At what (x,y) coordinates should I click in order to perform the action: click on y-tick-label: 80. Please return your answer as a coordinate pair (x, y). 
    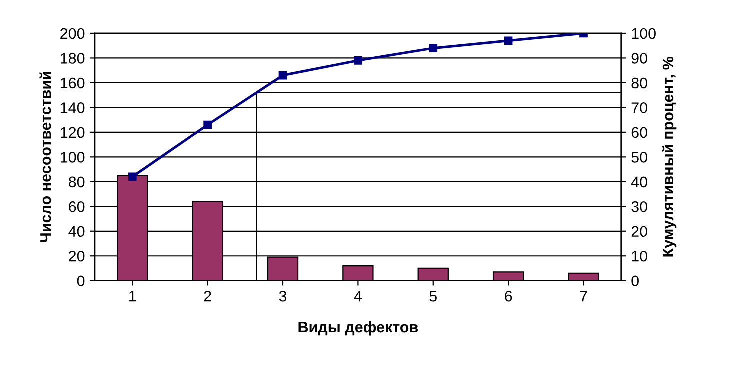
    Looking at the image, I should click on (76, 182).